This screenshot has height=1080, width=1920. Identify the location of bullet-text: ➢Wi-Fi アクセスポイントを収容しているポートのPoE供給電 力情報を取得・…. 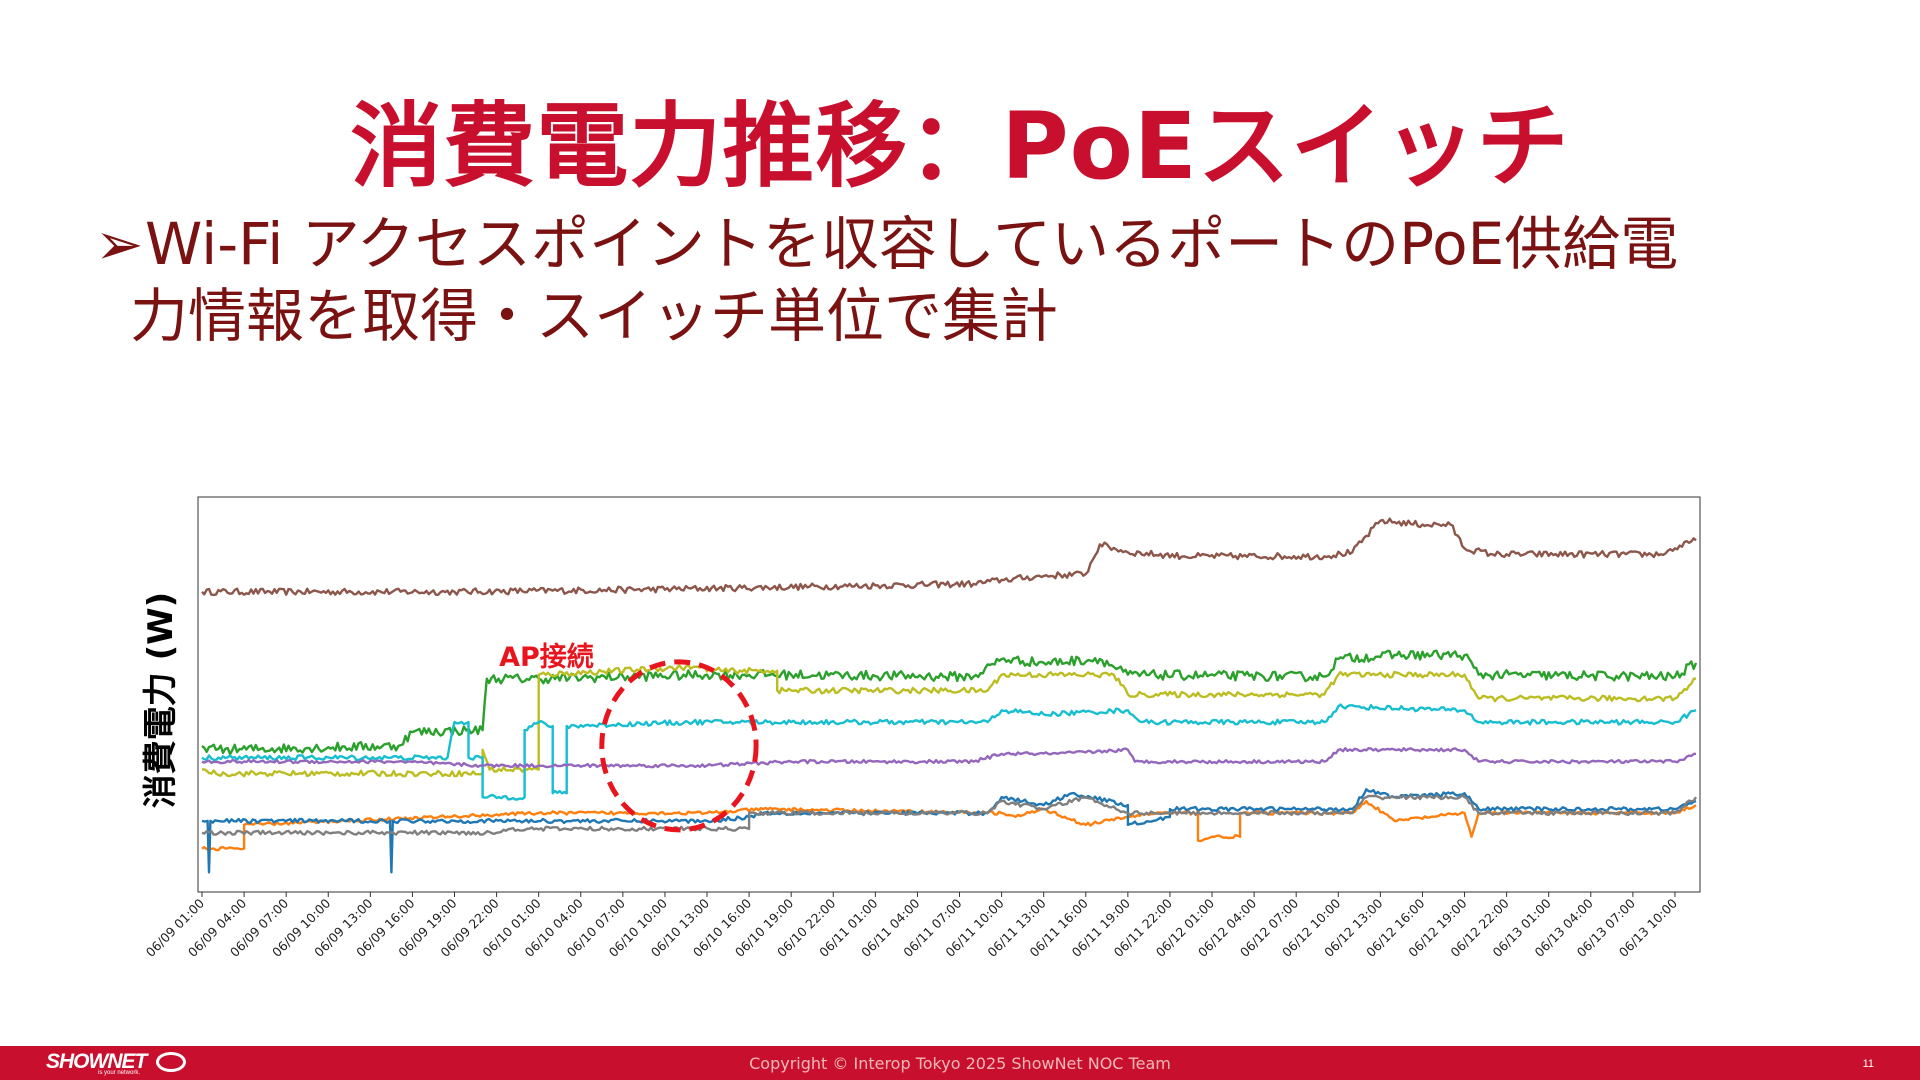
(985, 280).